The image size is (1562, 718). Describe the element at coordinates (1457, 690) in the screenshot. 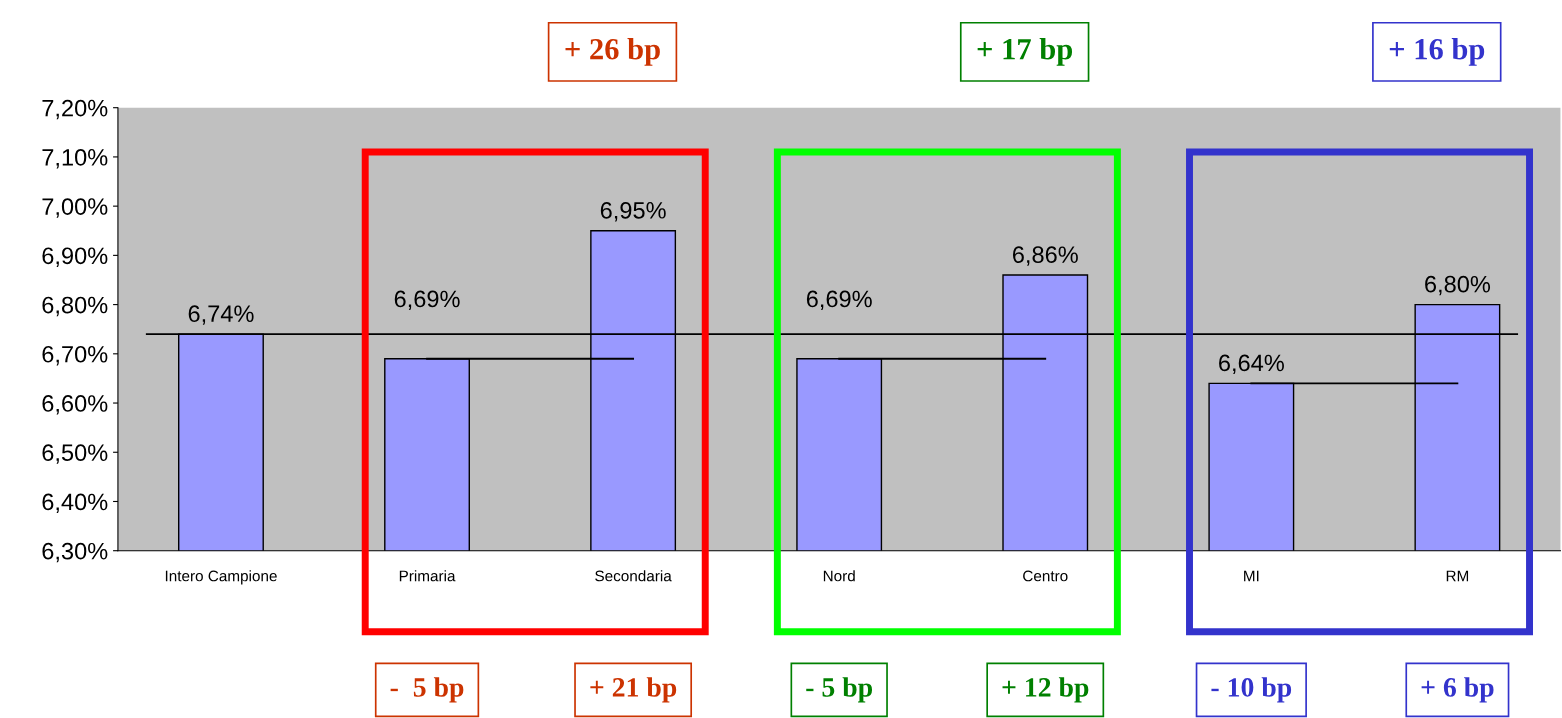

I see `text: + 6 bp` at that location.